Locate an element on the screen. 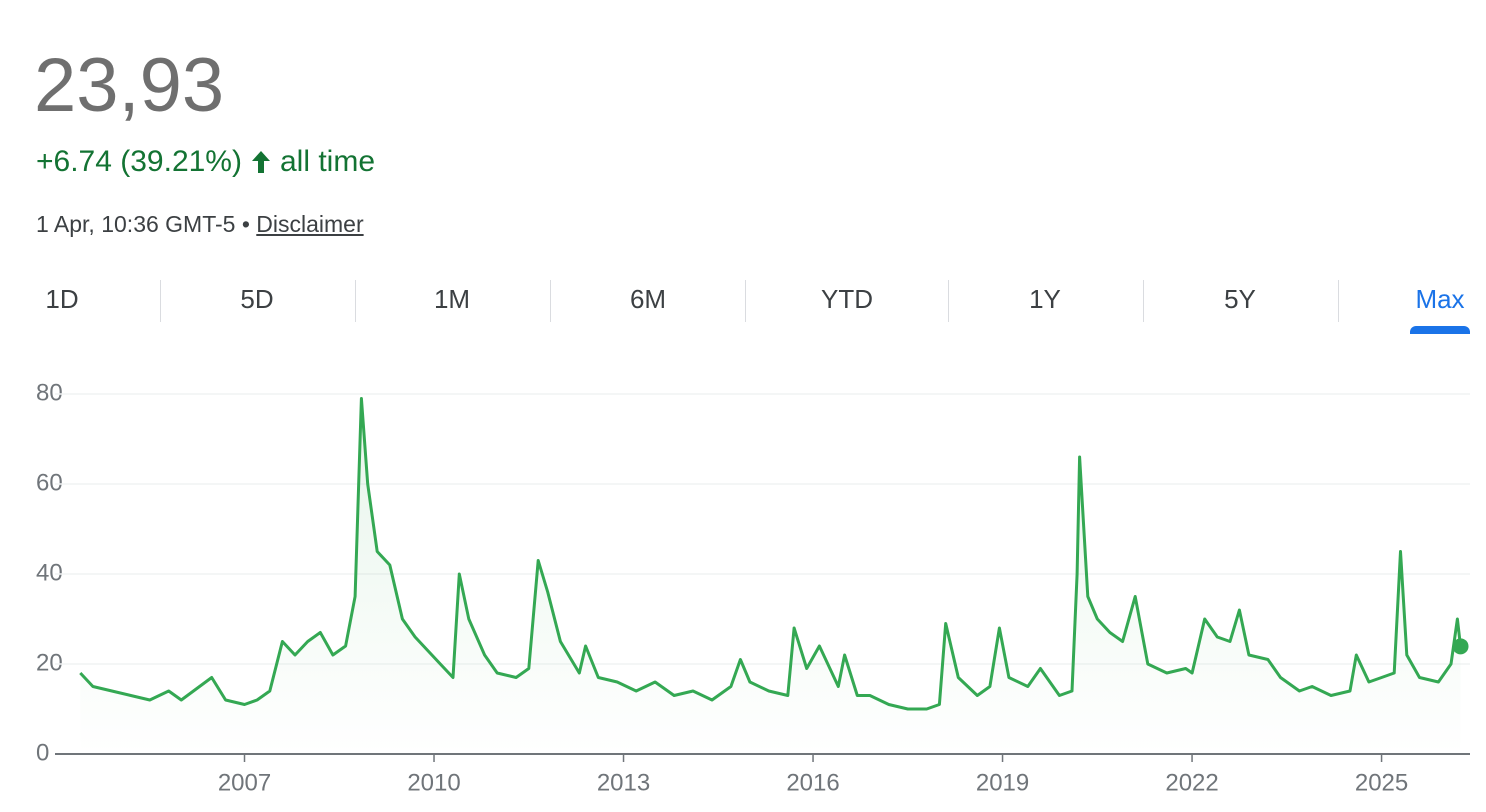 The height and width of the screenshot is (812, 1486). y-tick-label: 0 is located at coordinates (42, 752).